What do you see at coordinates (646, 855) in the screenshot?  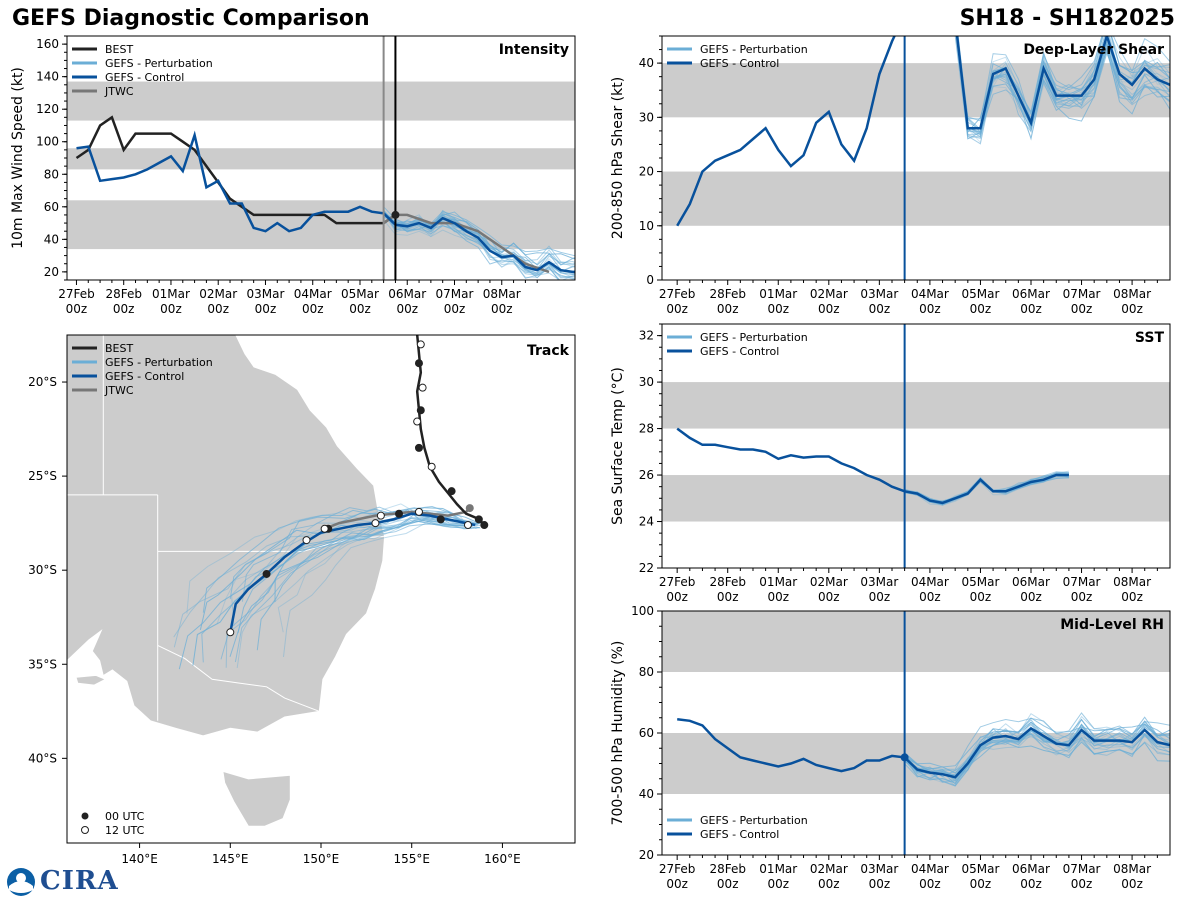 I see `rh-ytick-label: 20` at bounding box center [646, 855].